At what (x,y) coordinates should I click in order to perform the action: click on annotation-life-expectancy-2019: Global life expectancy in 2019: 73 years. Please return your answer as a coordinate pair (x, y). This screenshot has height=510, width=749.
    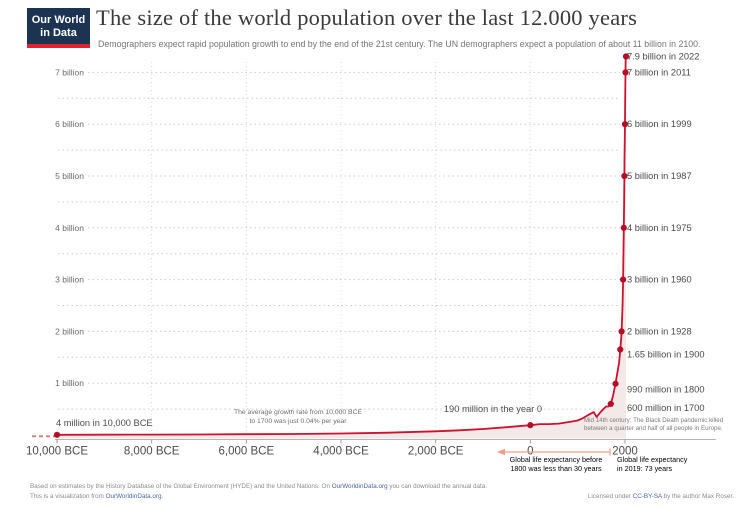
    Looking at the image, I should click on (652, 464).